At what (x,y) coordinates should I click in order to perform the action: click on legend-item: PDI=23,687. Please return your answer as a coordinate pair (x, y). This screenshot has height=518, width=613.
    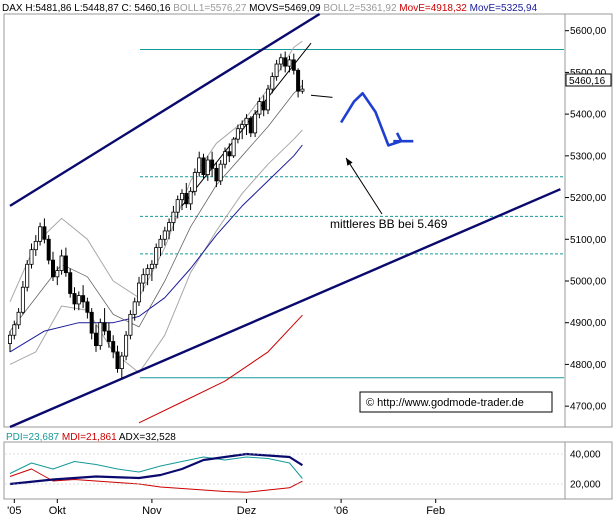
    Looking at the image, I should click on (34, 437).